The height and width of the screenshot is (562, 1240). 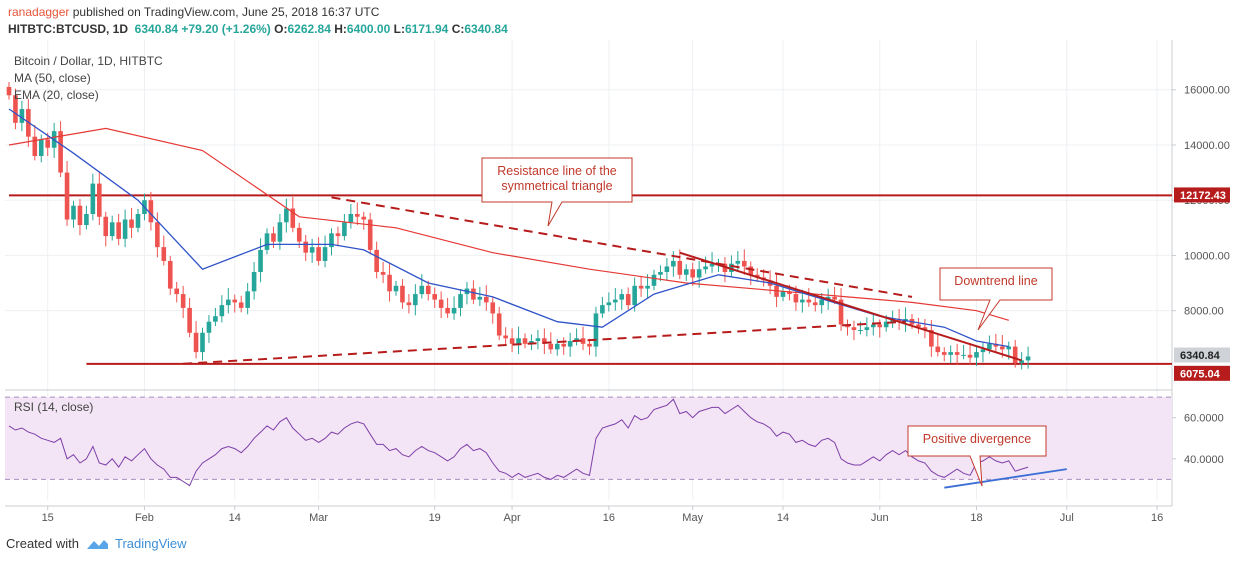 What do you see at coordinates (340, 29) in the screenshot?
I see `high-label: H:` at bounding box center [340, 29].